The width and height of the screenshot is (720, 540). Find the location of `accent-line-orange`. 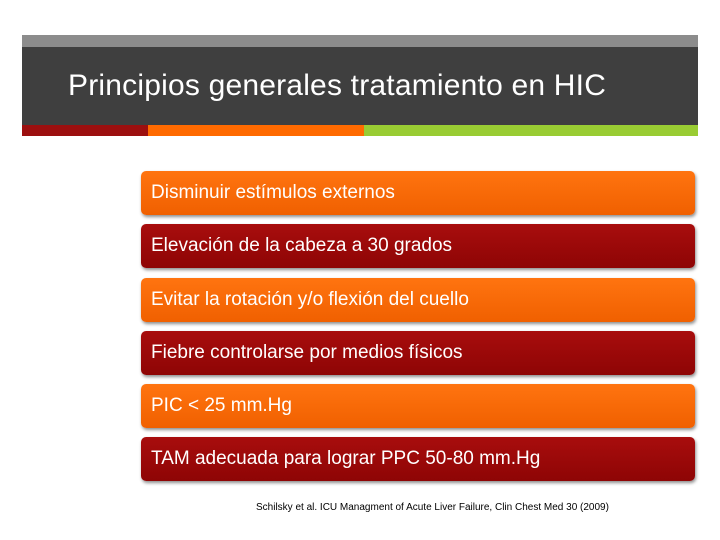

accent-line-orange is located at coordinates (256, 130).